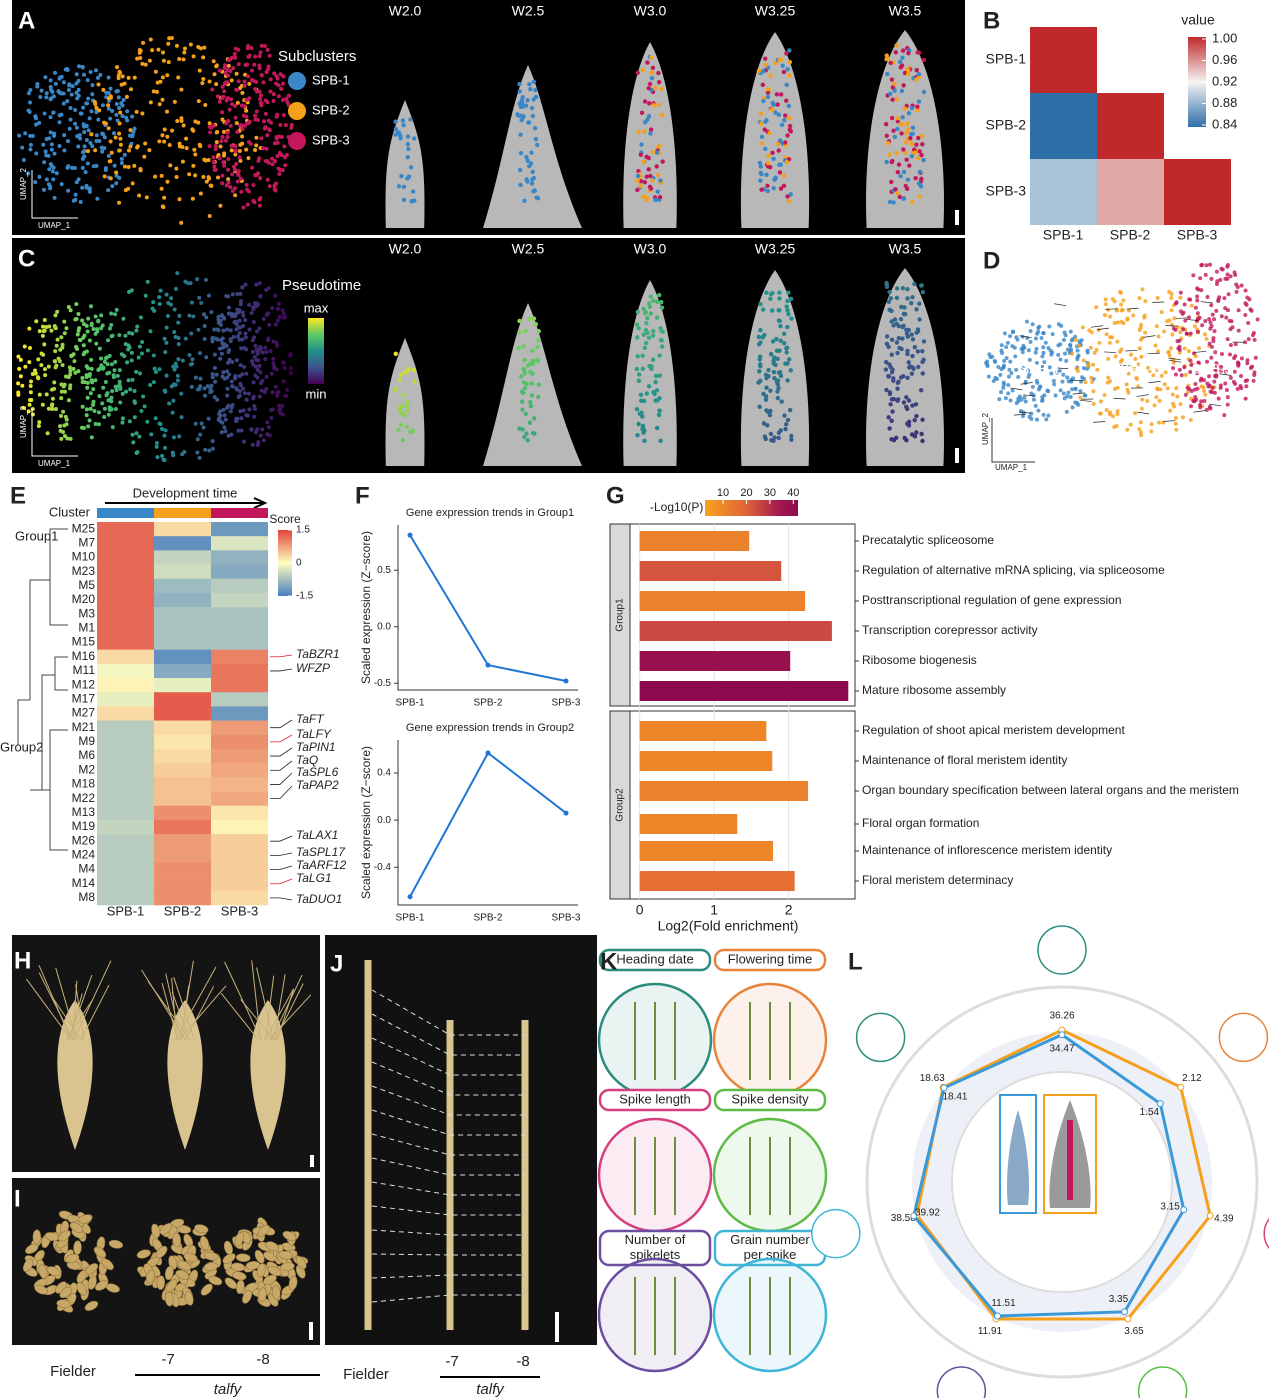  Describe the element at coordinates (1224, 59) in the screenshot. I see `colorbar-tick-label: 0.96` at that location.